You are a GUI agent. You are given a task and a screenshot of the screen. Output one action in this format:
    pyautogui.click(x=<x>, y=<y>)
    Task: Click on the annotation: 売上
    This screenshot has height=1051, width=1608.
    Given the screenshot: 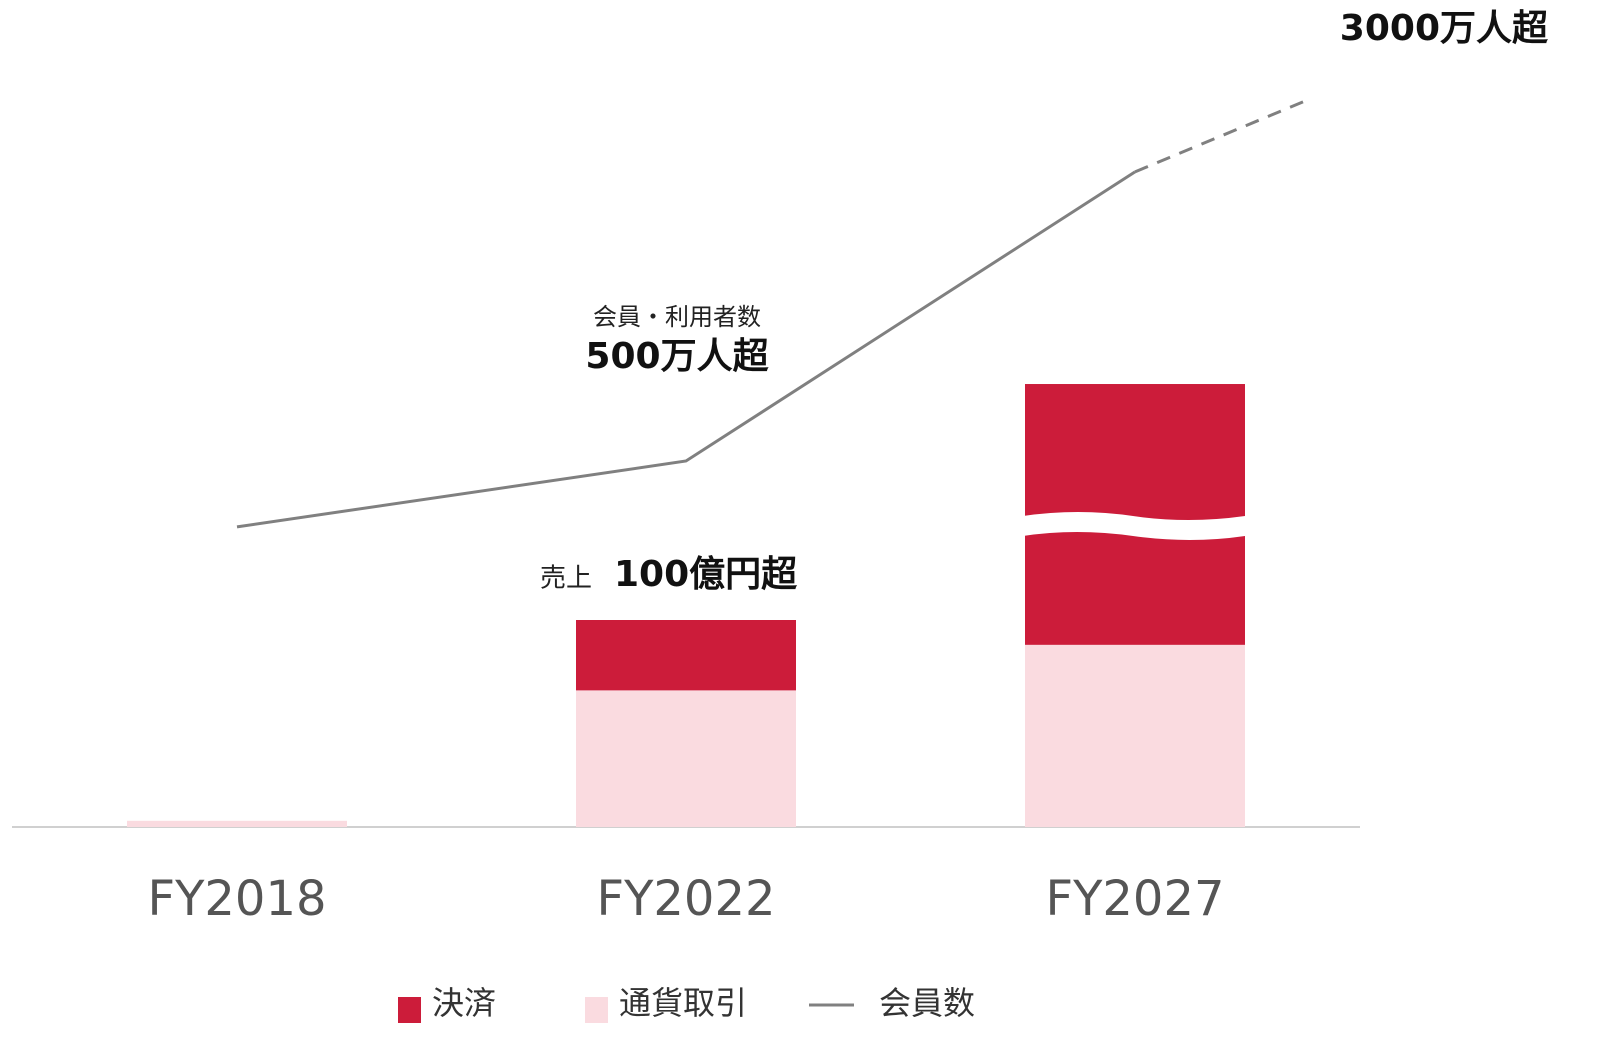 What is the action you would take?
    pyautogui.click(x=566, y=579)
    